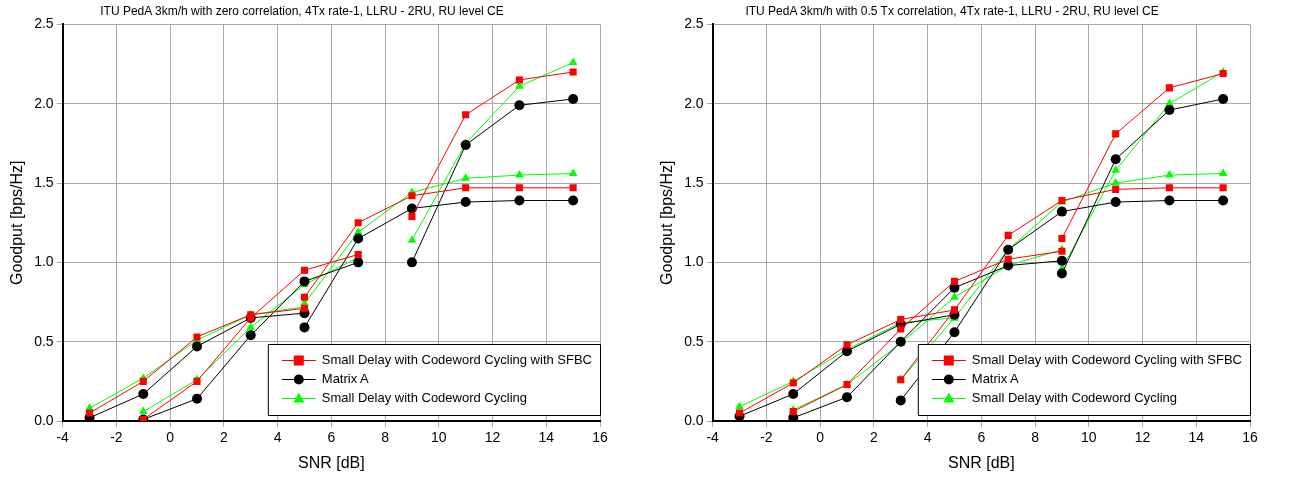 This screenshot has height=481, width=1300. What do you see at coordinates (952, 10) in the screenshot?
I see `chart-title: ITU PedA 3km/h with 0.5 Tx correlation, 4Tx rate-1, LLRU - 2RU, RU level CE` at bounding box center [952, 10].